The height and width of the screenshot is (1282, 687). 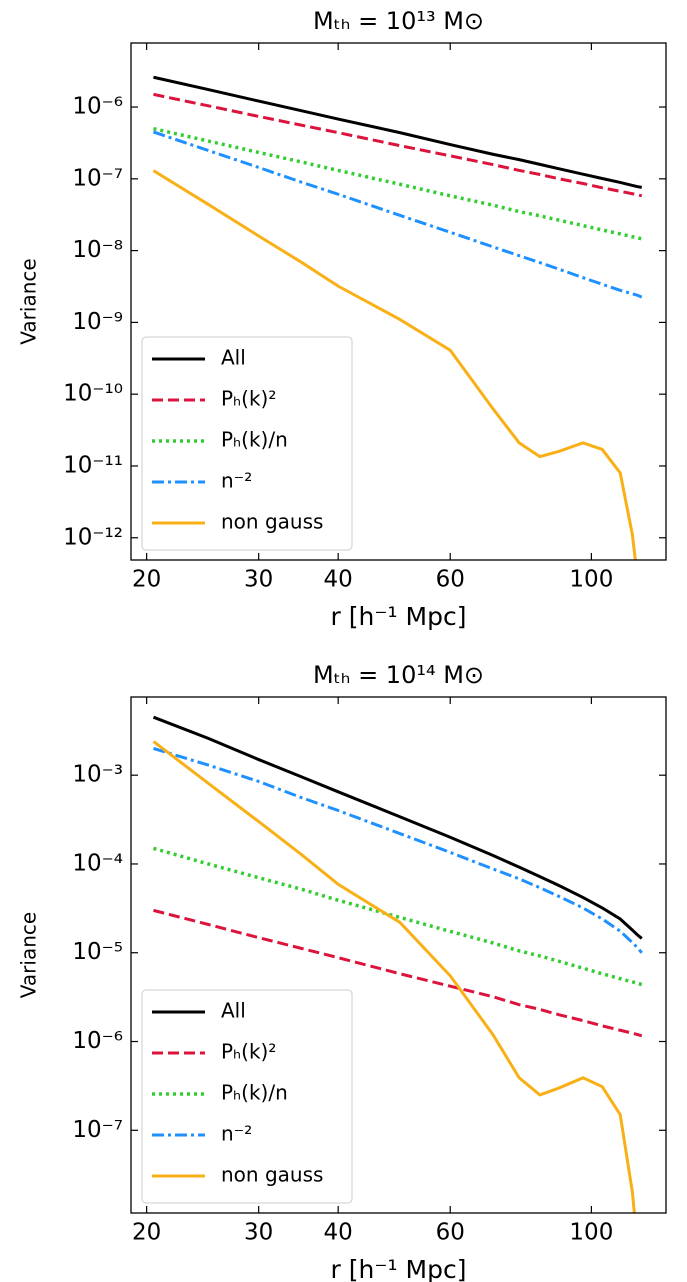 I want to click on y-tick-label: 10⁻⁹, so click(x=97, y=322).